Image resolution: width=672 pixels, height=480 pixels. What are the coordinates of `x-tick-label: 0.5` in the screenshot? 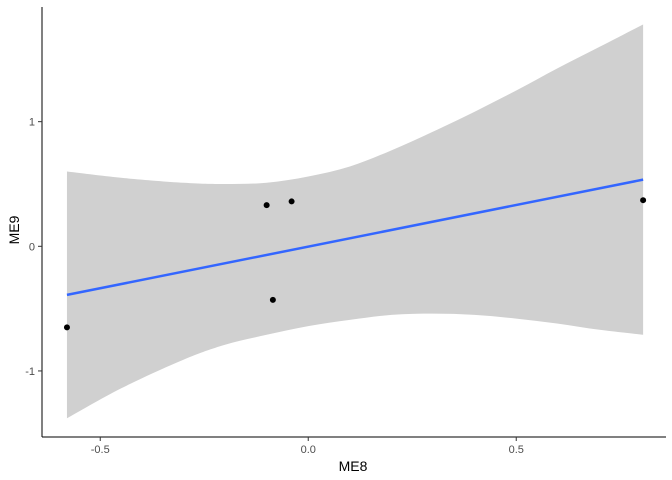 It's located at (516, 450).